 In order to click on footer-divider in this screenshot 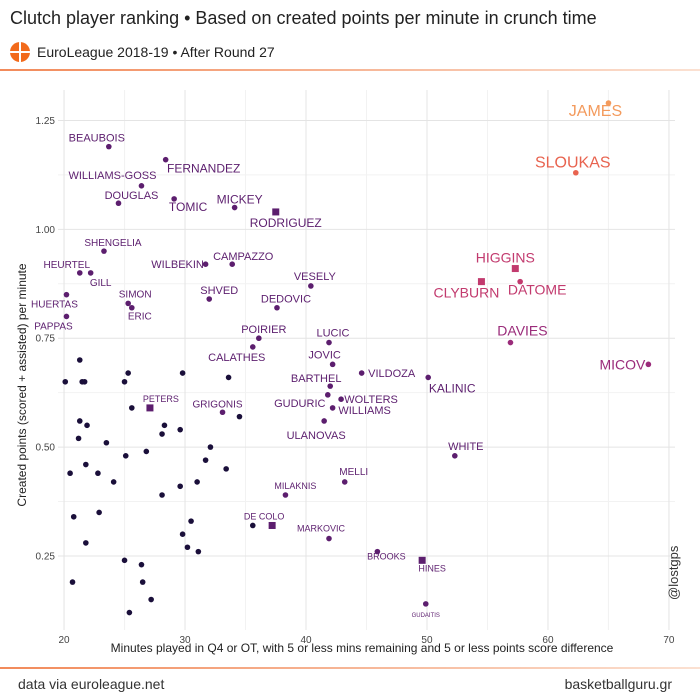, I will do `click(350, 668)`.